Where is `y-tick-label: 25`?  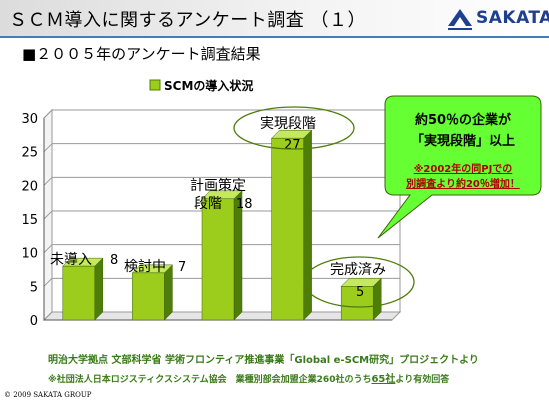
y-tick-label: 25 is located at coordinates (29, 153).